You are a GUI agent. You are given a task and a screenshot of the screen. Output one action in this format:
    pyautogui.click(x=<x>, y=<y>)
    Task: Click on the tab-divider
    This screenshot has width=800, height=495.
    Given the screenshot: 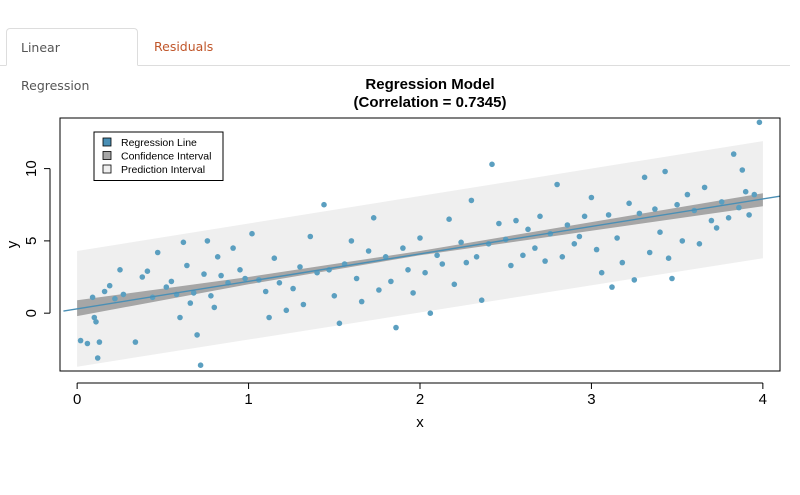 What is the action you would take?
    pyautogui.click(x=395, y=65)
    